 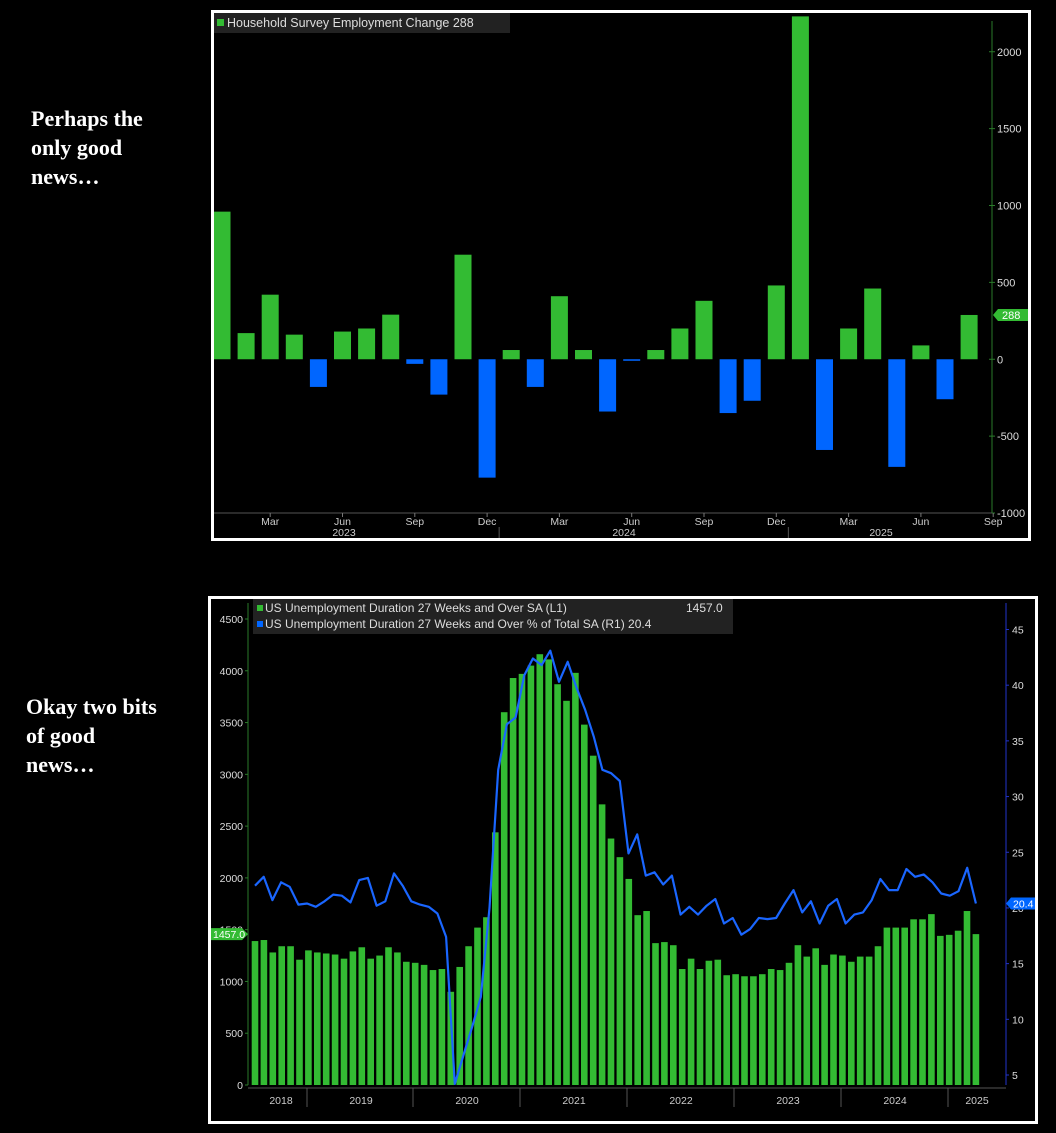 I want to click on legend-bg, so click(x=362, y=23).